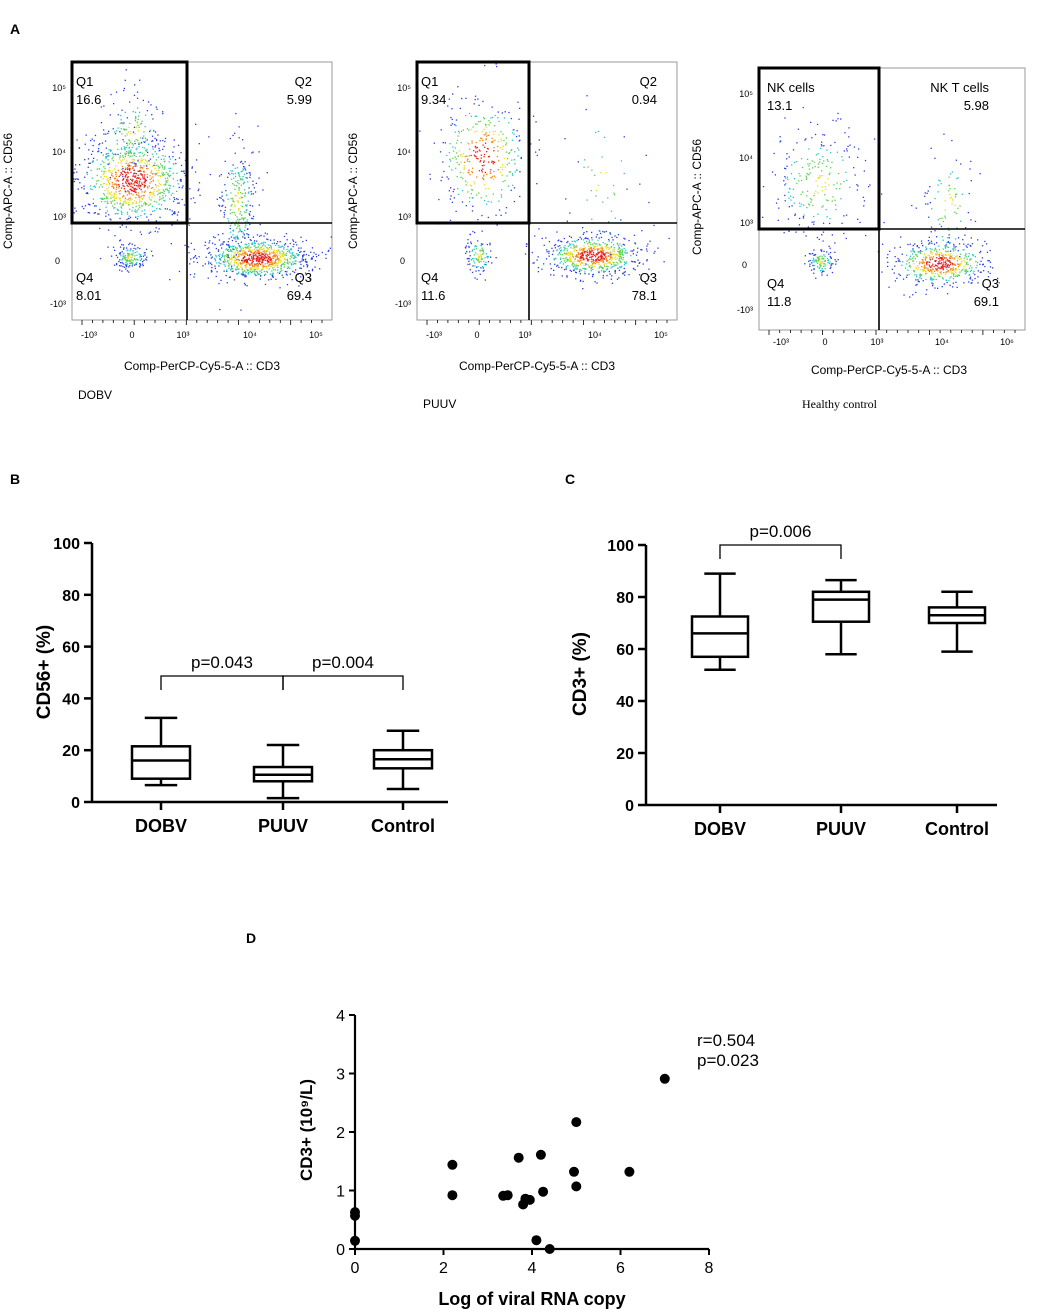 This screenshot has height=1312, width=1038. Describe the element at coordinates (222, 662) in the screenshot. I see `p-value-label: p=0.043` at that location.